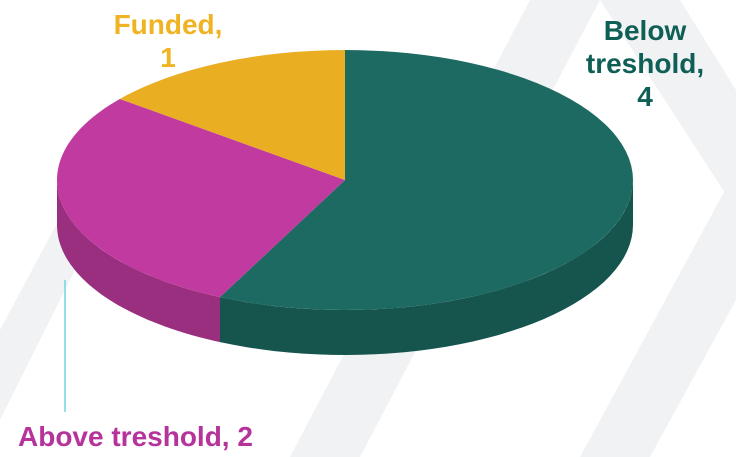 Image resolution: width=736 pixels, height=457 pixels. What do you see at coordinates (138, 261) in the screenshot?
I see `slice-side` at bounding box center [138, 261].